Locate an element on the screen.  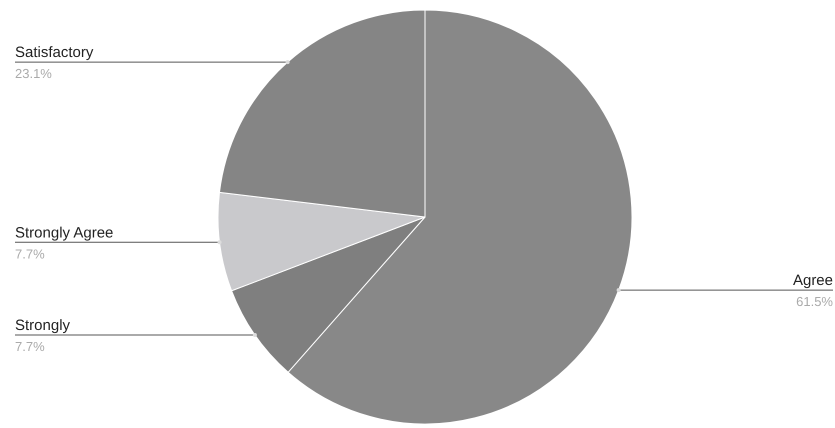
slice-label: Strongly Agree is located at coordinates (64, 233).